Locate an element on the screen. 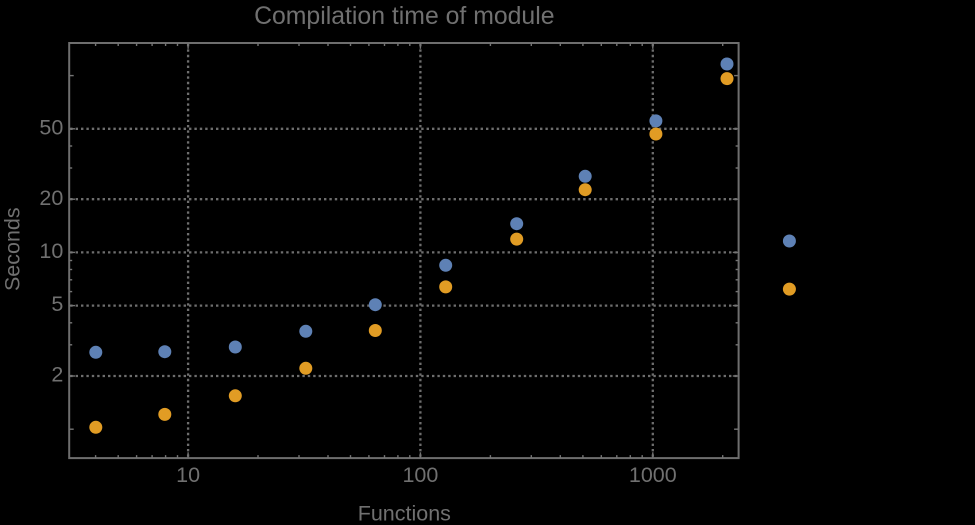 The image size is (975, 525). svg-text: 50 is located at coordinates (51, 127).